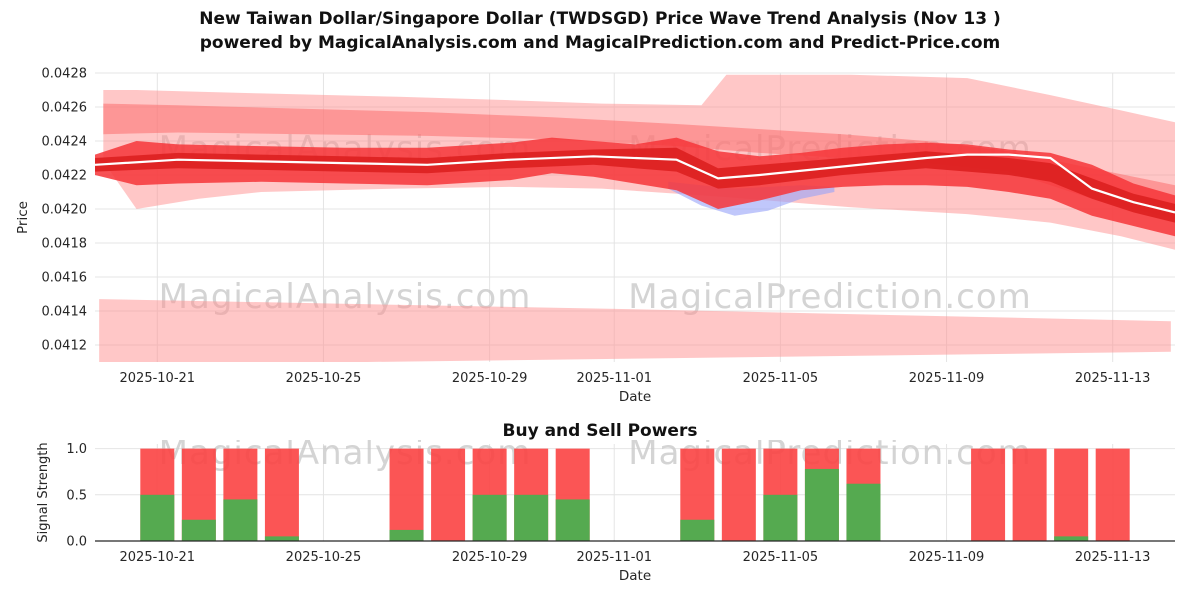 Image resolution: width=1200 pixels, height=600 pixels. What do you see at coordinates (781, 557) in the screenshot?
I see `power-x-tick-label: 2025-11-05` at bounding box center [781, 557].